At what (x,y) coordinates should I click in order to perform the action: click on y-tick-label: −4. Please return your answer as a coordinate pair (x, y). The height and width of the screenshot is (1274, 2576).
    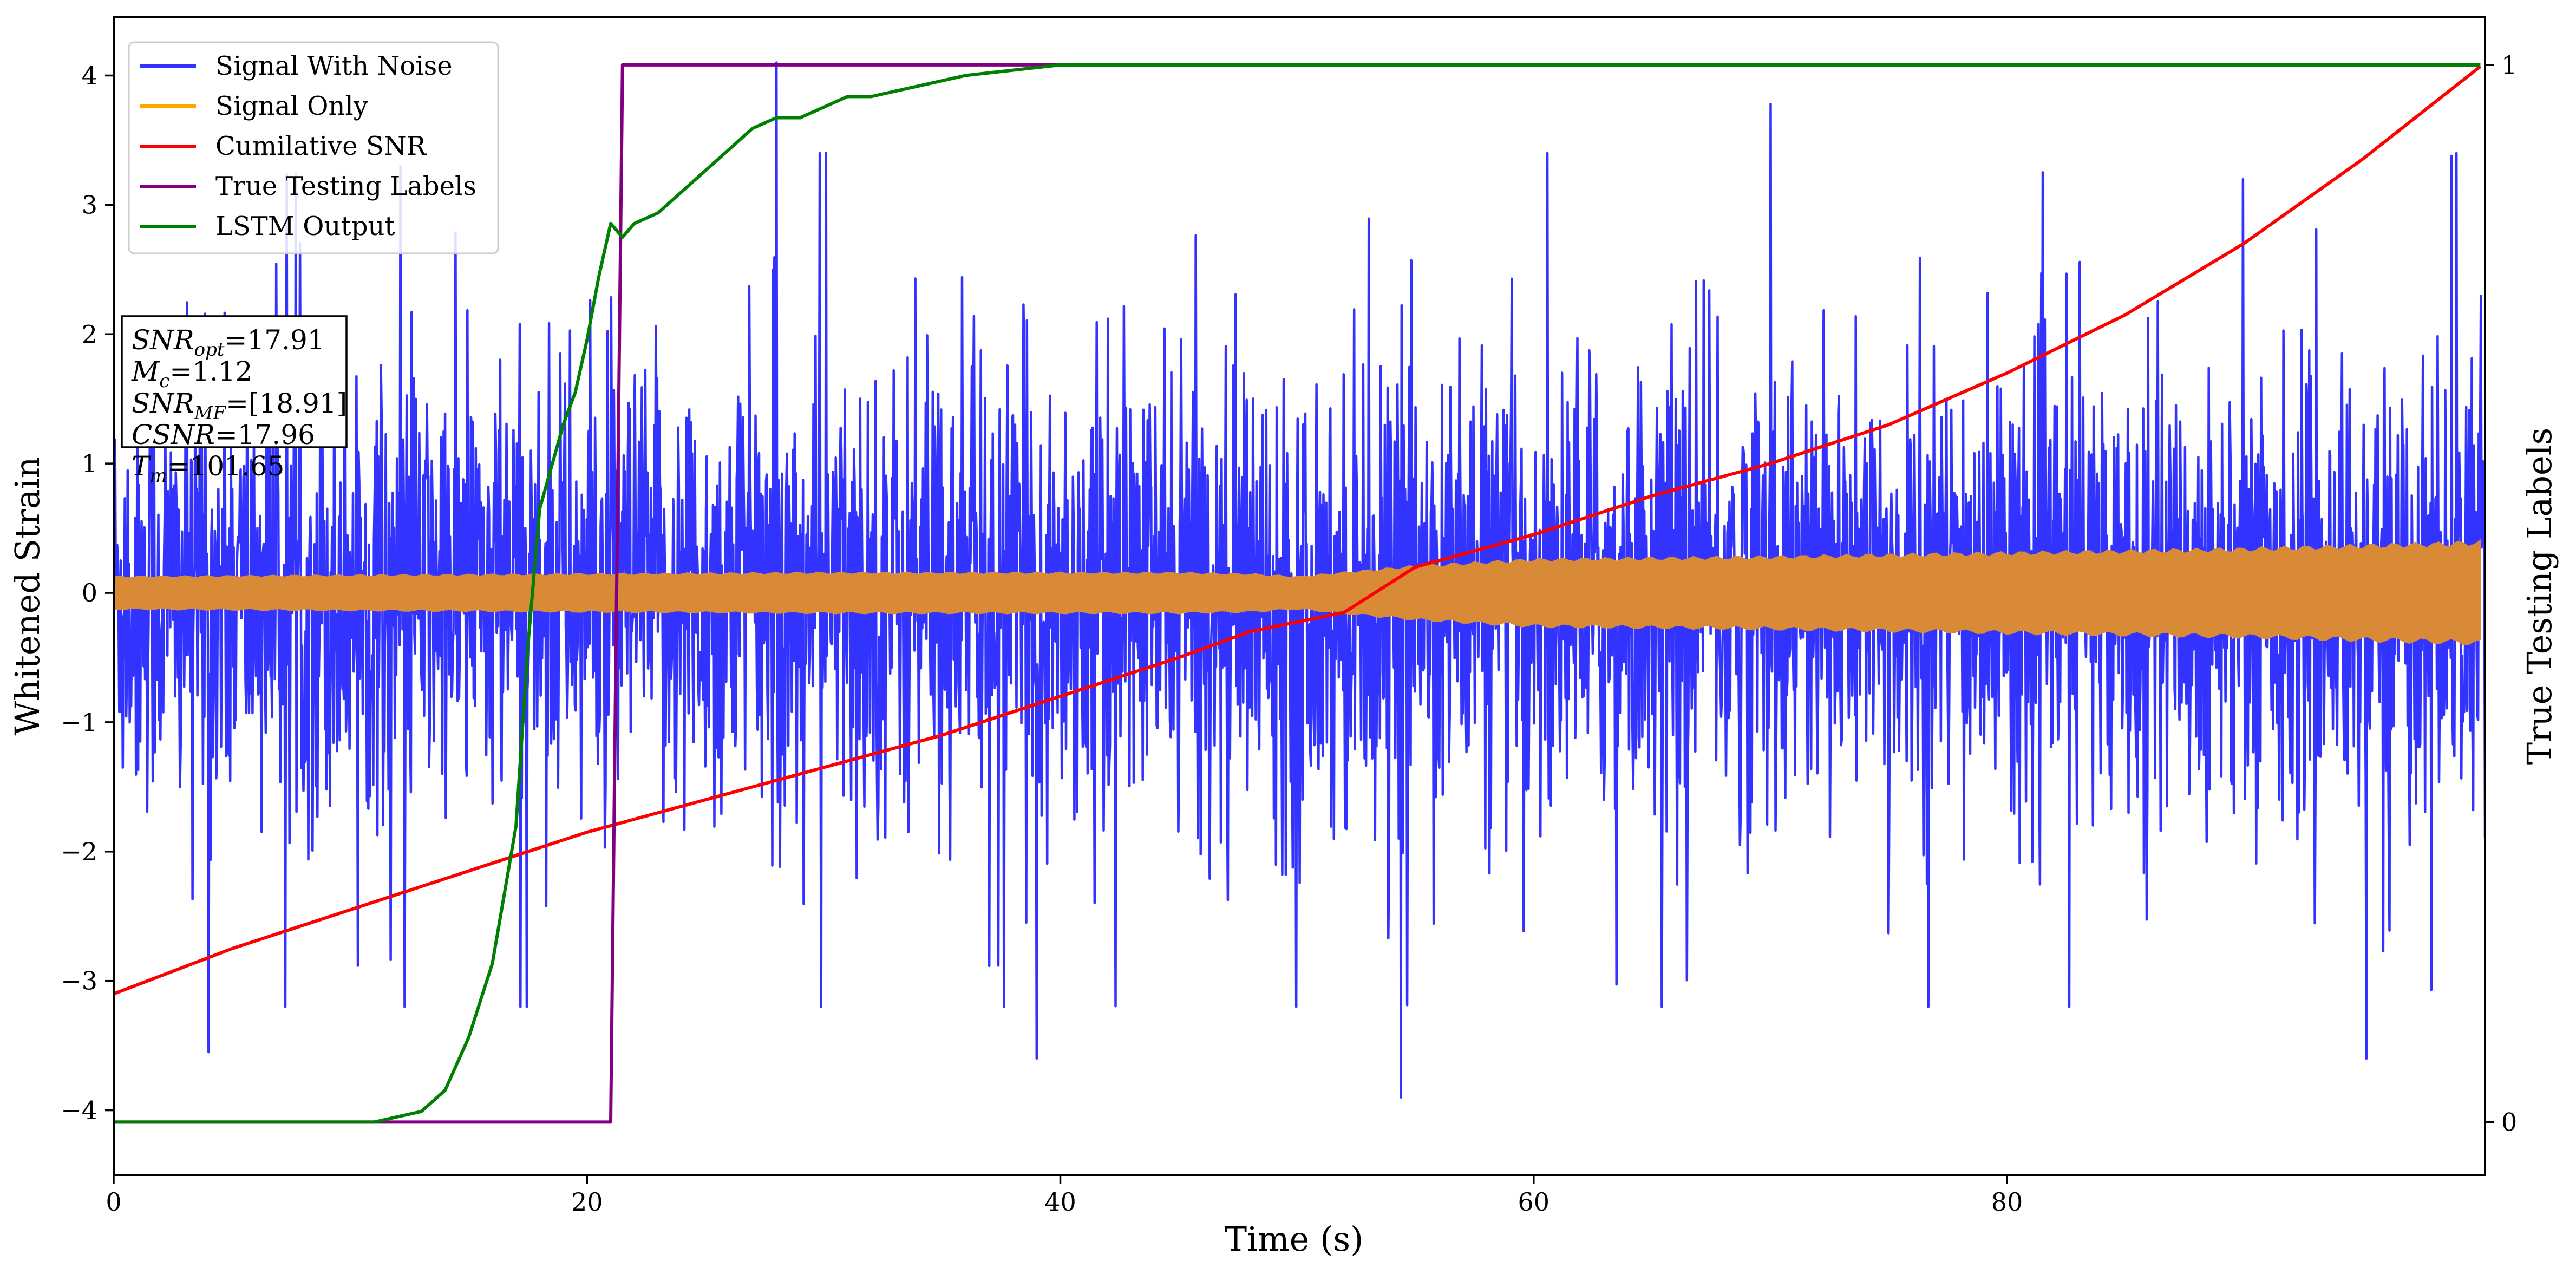
    Looking at the image, I should click on (79, 1110).